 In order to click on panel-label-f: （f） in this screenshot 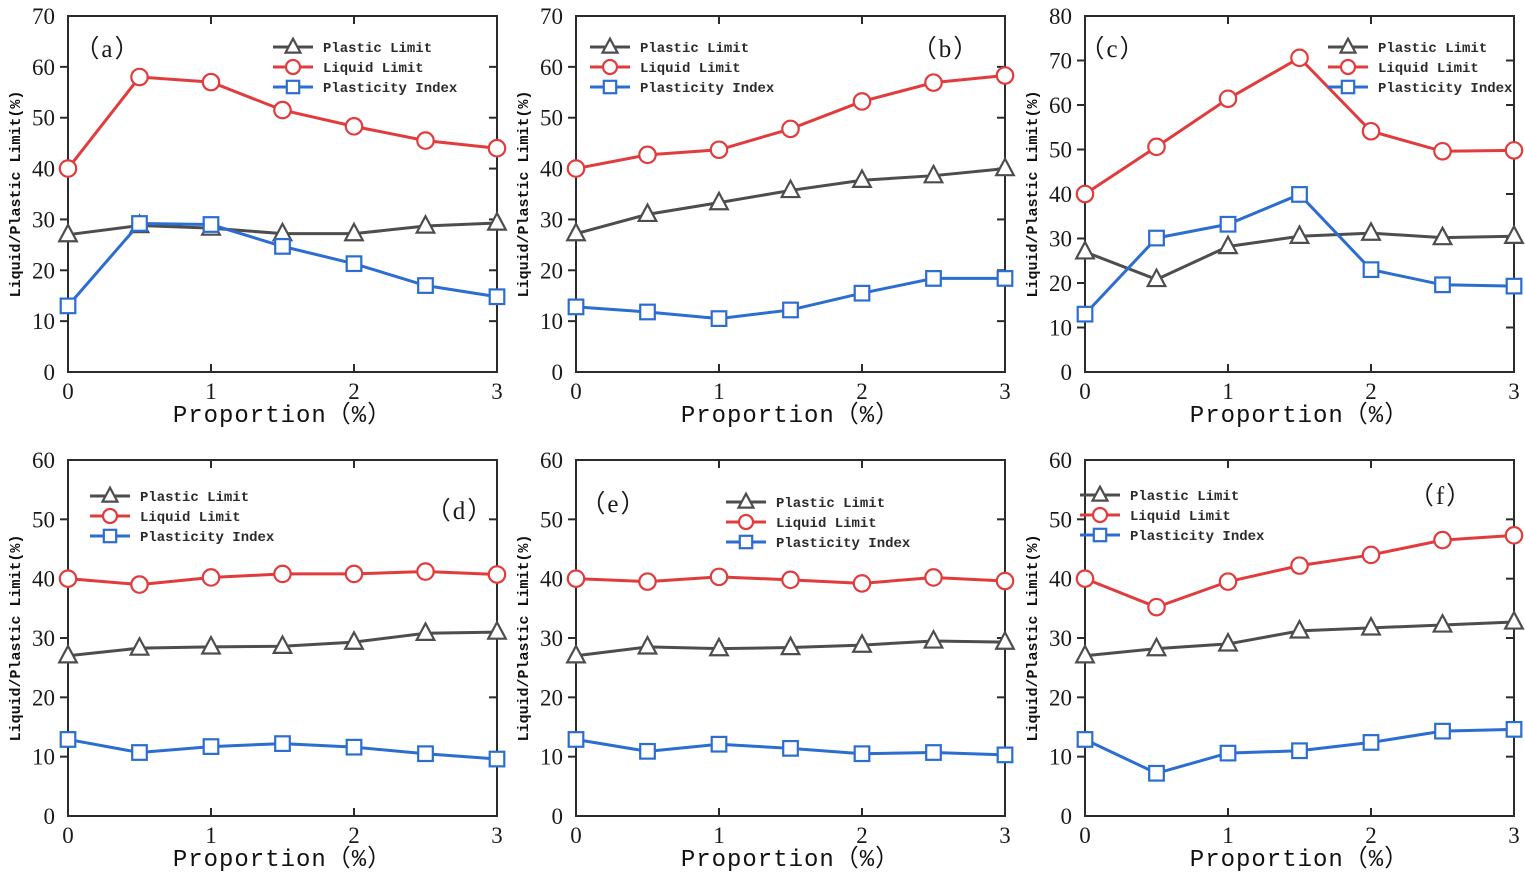, I will do `click(1440, 496)`.